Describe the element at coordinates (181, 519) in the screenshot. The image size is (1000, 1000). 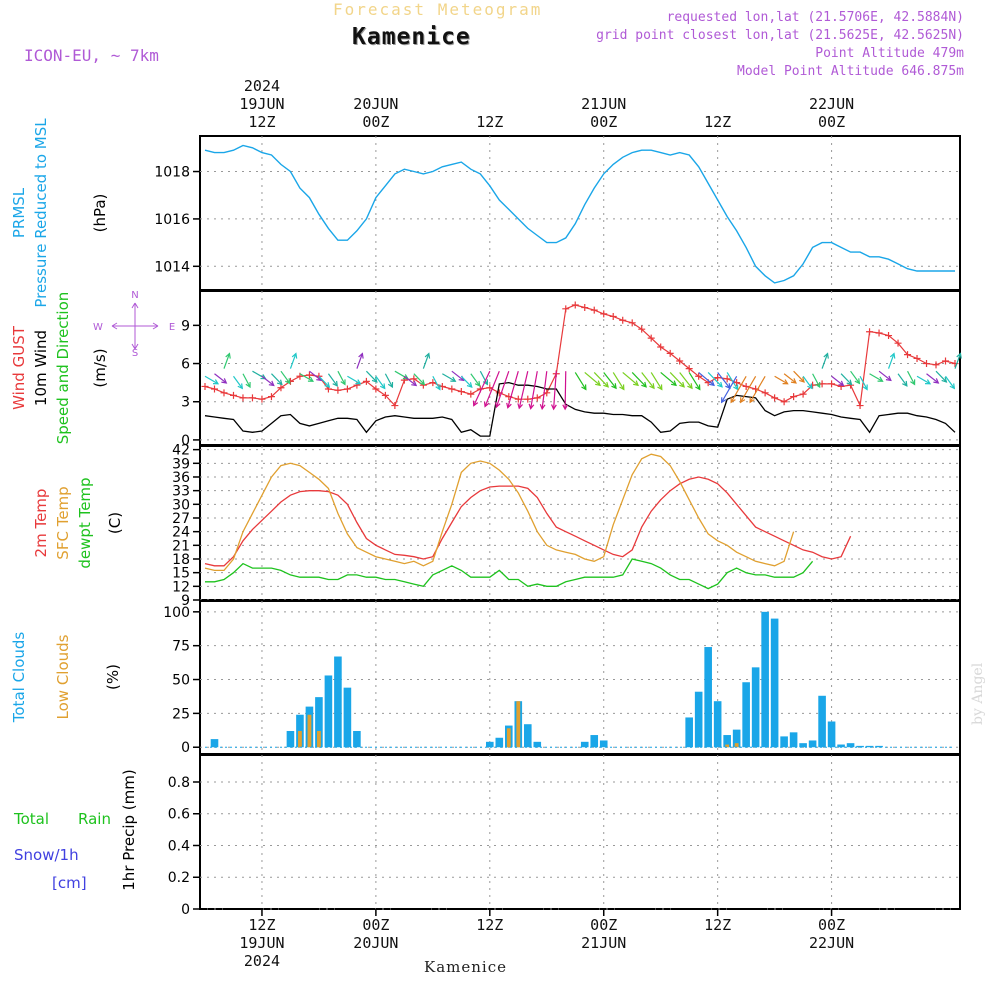
I see `y-tick-label: 27` at that location.